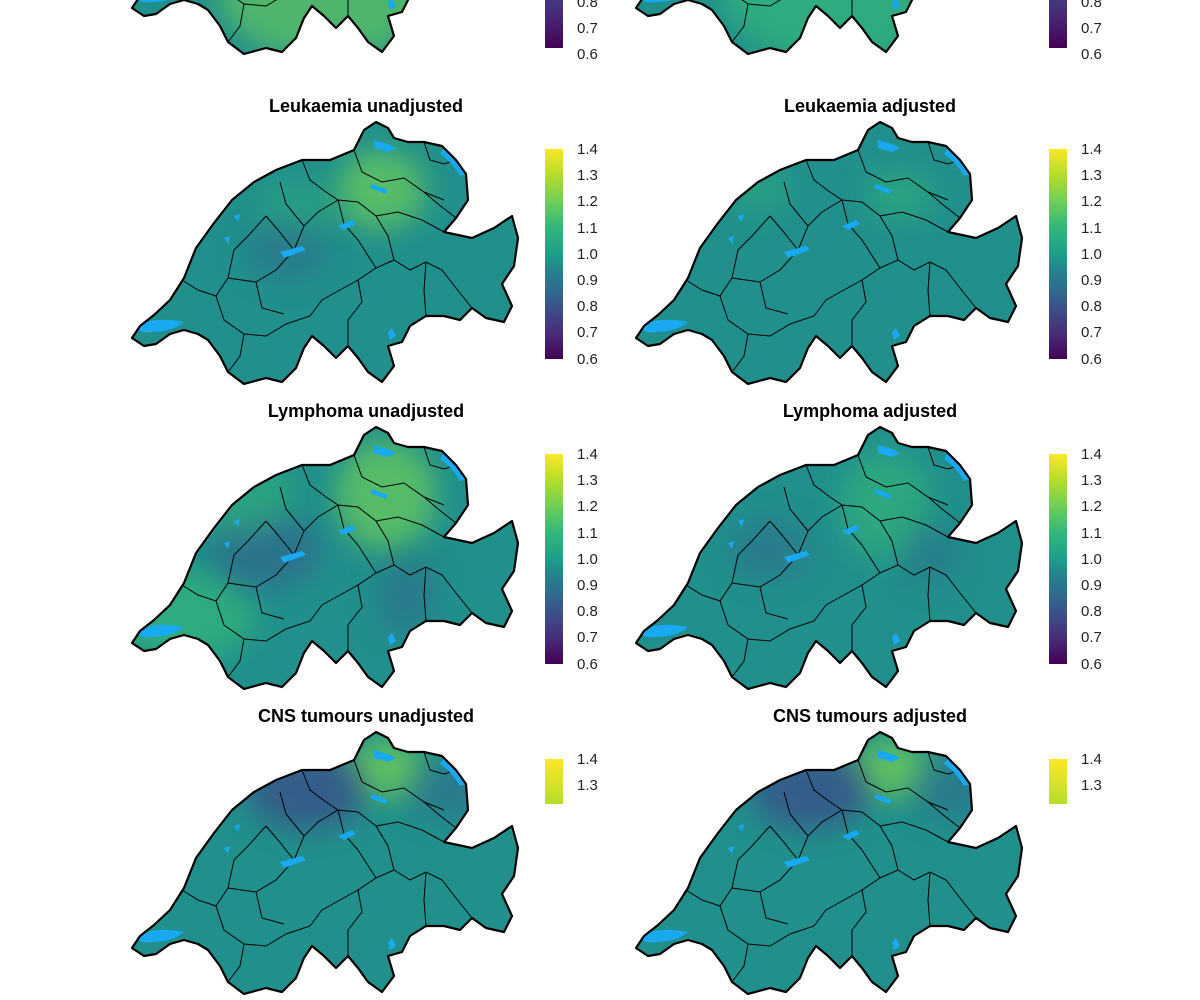 This screenshot has height=1000, width=1200. I want to click on panel-title-lymphoma-adjusted: Lymphoma adjusted, so click(870, 411).